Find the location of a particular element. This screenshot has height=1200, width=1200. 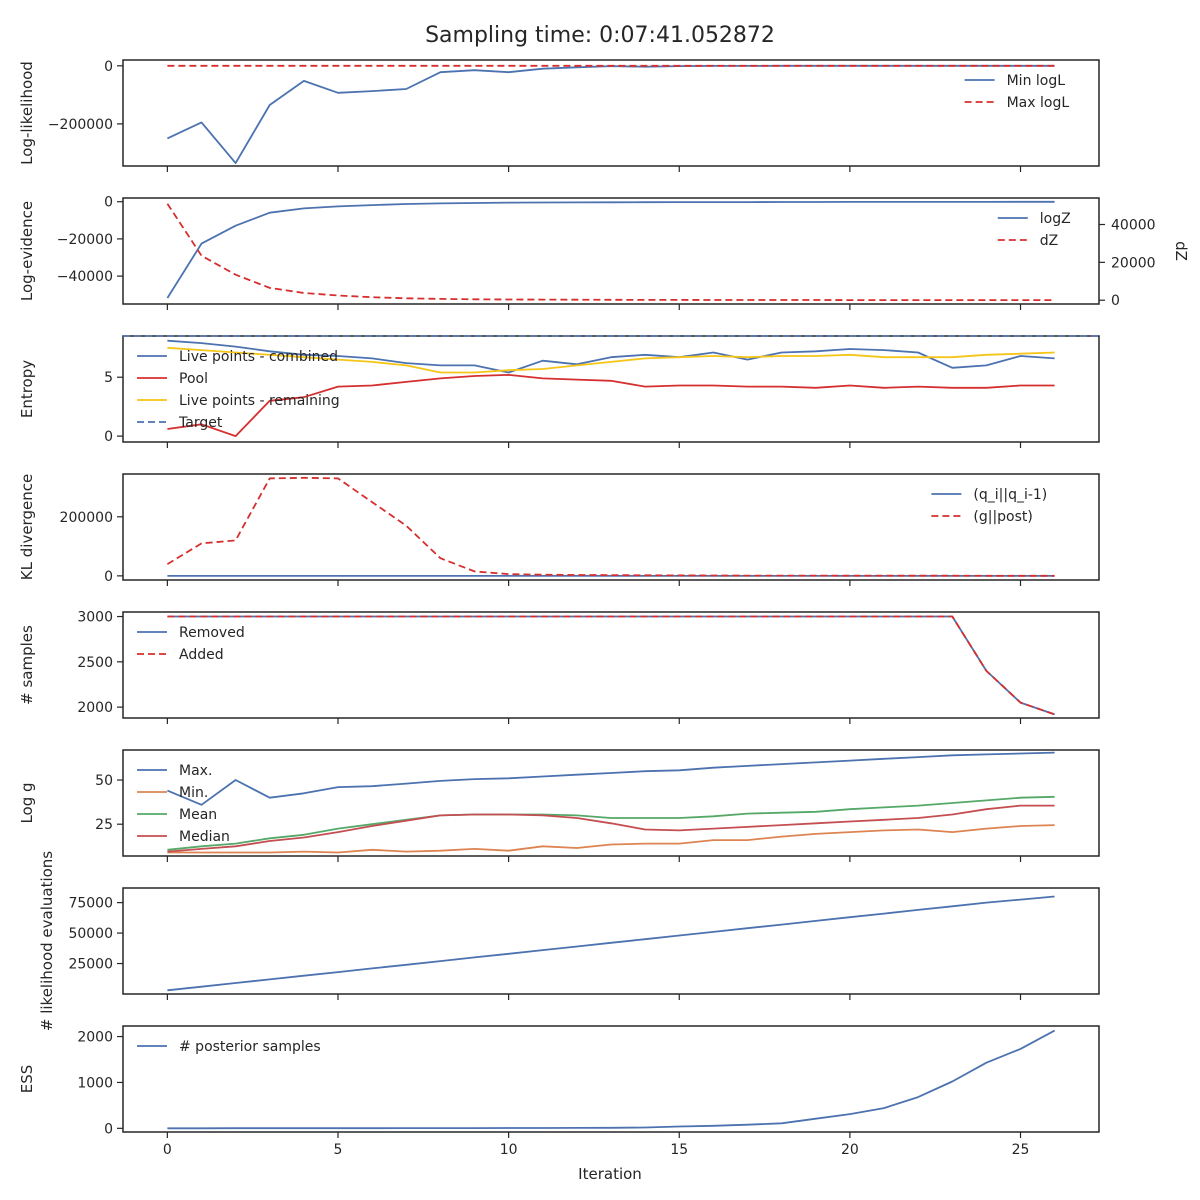

x-tick-label: 15 is located at coordinates (679, 1150).